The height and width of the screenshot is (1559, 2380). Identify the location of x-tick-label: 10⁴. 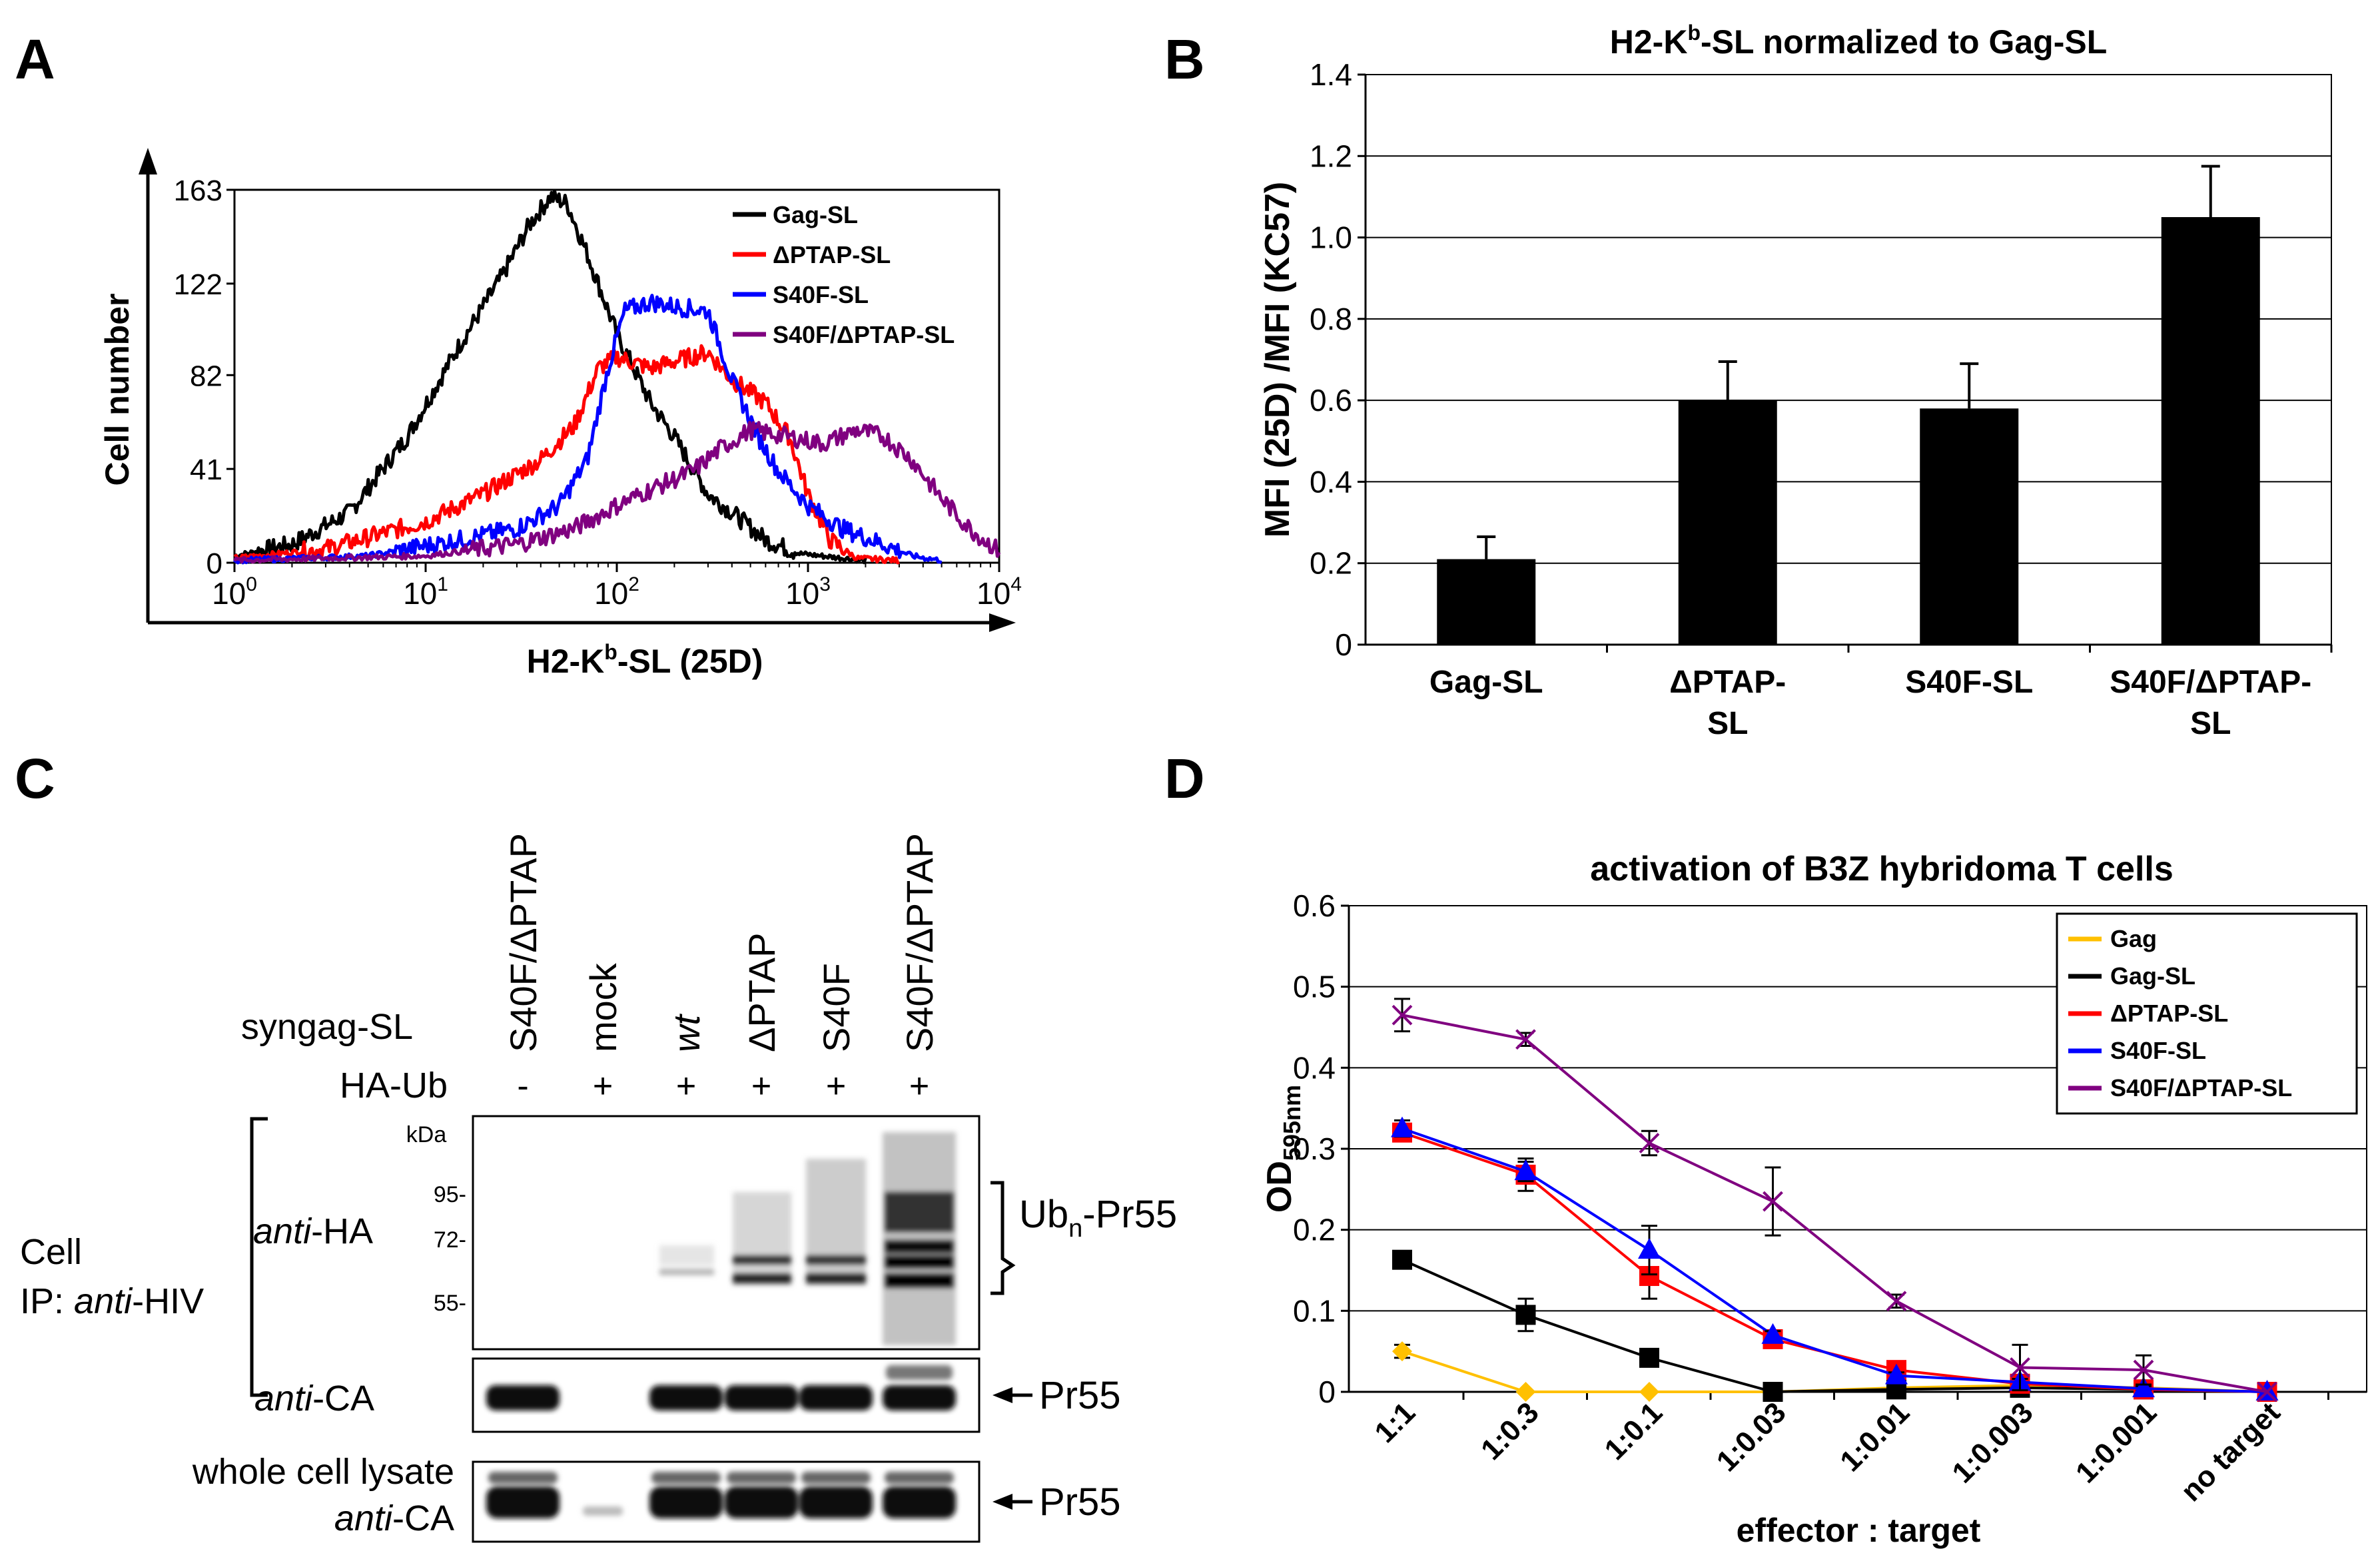
(999, 592).